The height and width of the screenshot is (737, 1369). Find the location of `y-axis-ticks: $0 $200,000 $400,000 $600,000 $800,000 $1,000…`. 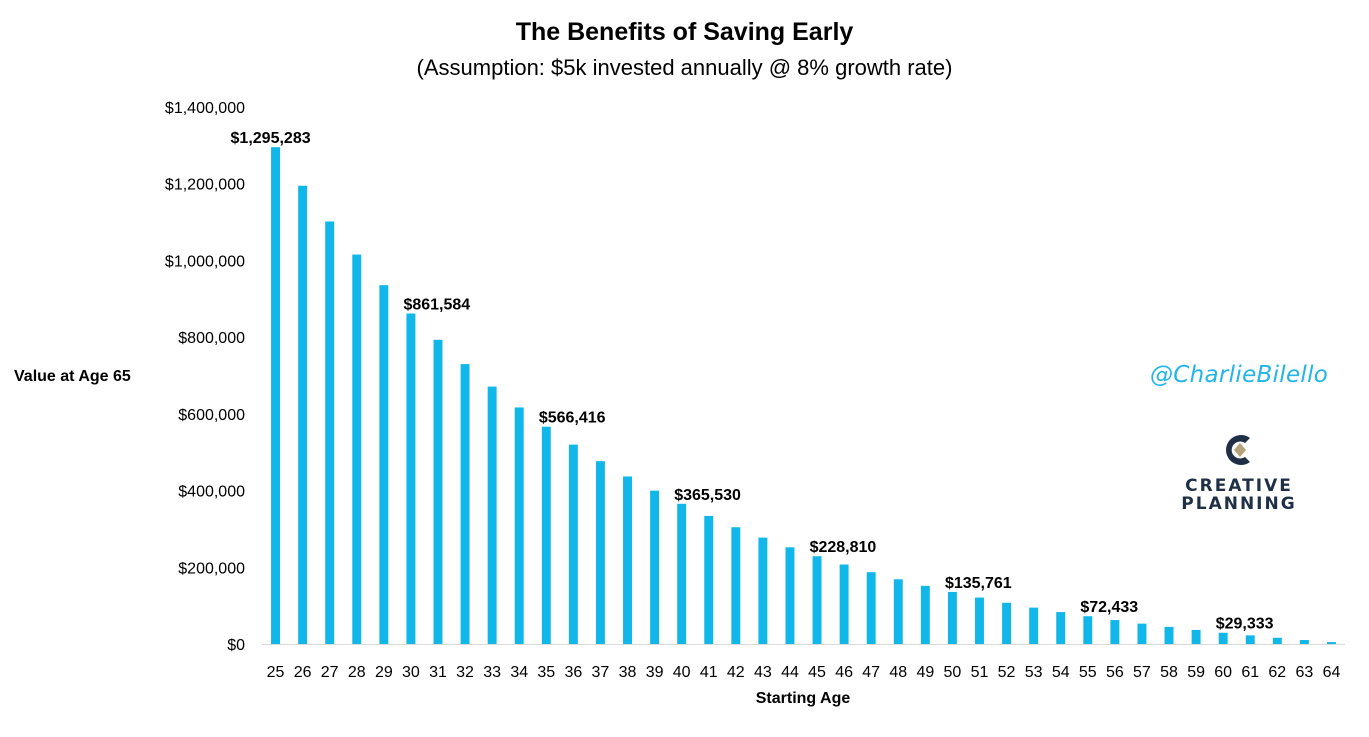

y-axis-ticks: $0 $200,000 $400,000 $600,000 $800,000 $1,000… is located at coordinates (205, 377).